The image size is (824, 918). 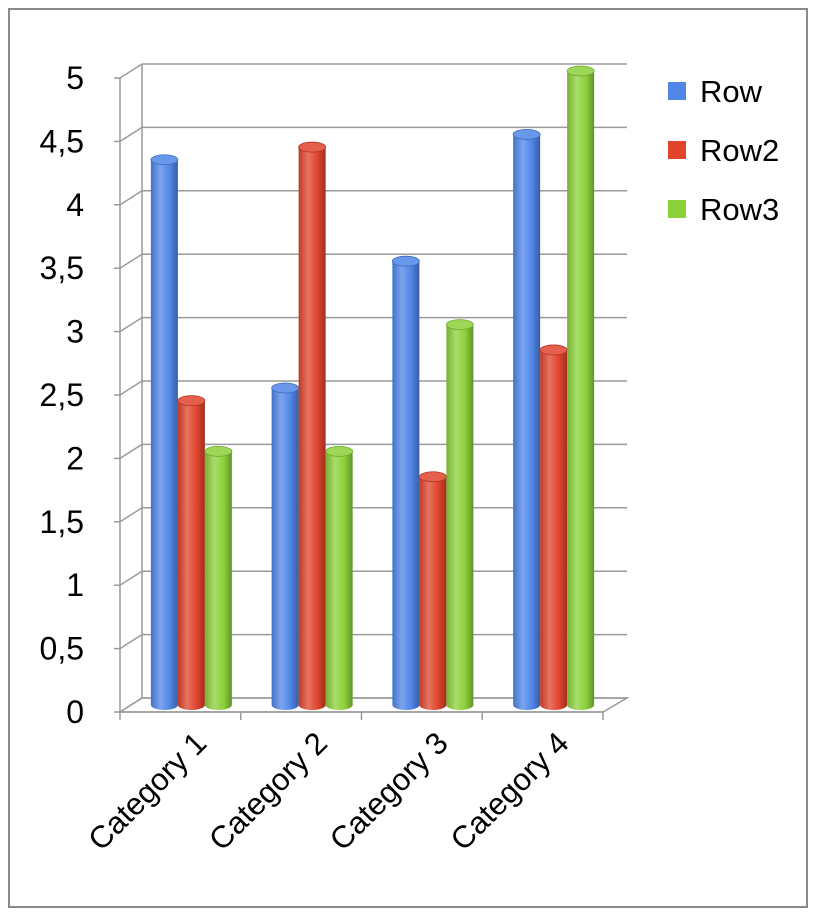 I want to click on legend: Row Row2 Row3, so click(x=723, y=150).